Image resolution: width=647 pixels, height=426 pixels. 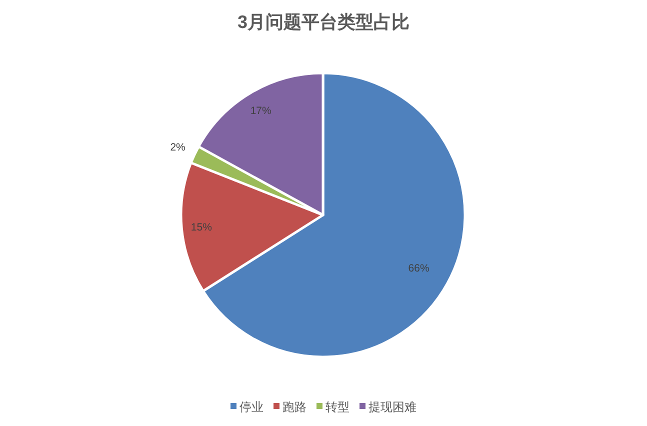 I want to click on legend-label: 转型, so click(x=338, y=407).